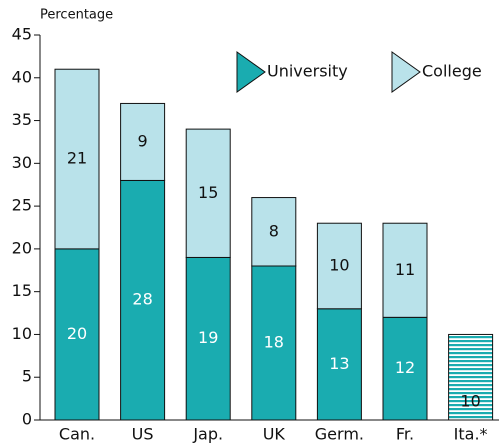 Image resolution: width=500 pixels, height=446 pixels. I want to click on y-tick-label: 45, so click(22, 34).